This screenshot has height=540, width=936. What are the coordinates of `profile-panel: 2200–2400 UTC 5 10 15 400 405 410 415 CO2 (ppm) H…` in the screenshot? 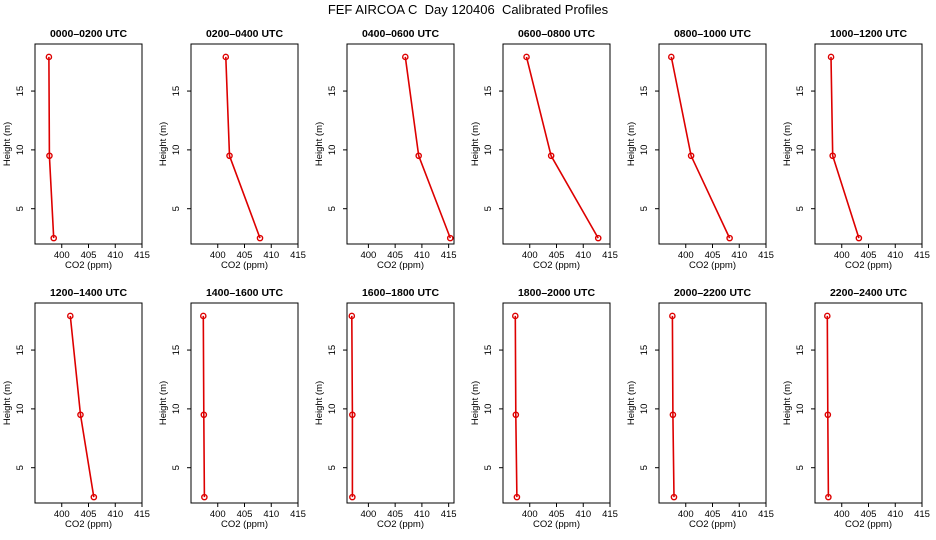 It's located at (856, 408).